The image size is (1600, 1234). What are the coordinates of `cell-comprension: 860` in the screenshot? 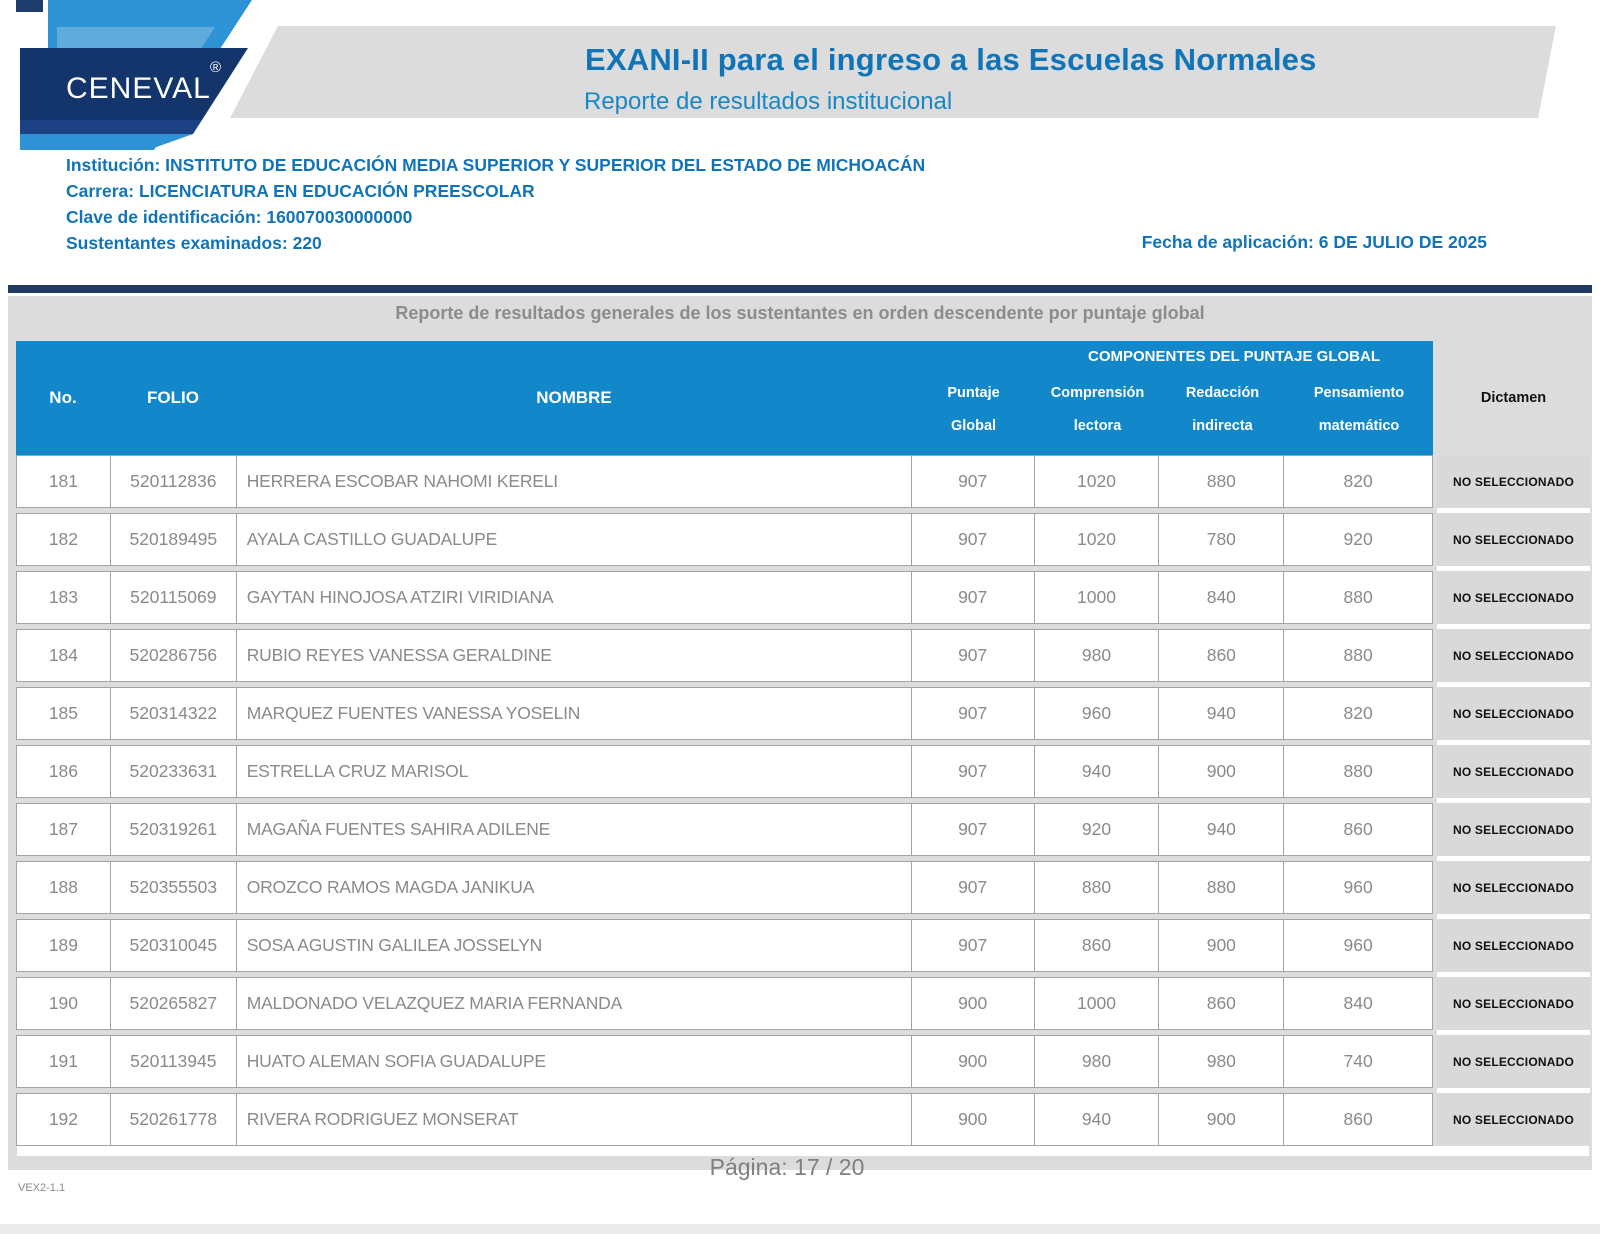 It's located at (1097, 945).